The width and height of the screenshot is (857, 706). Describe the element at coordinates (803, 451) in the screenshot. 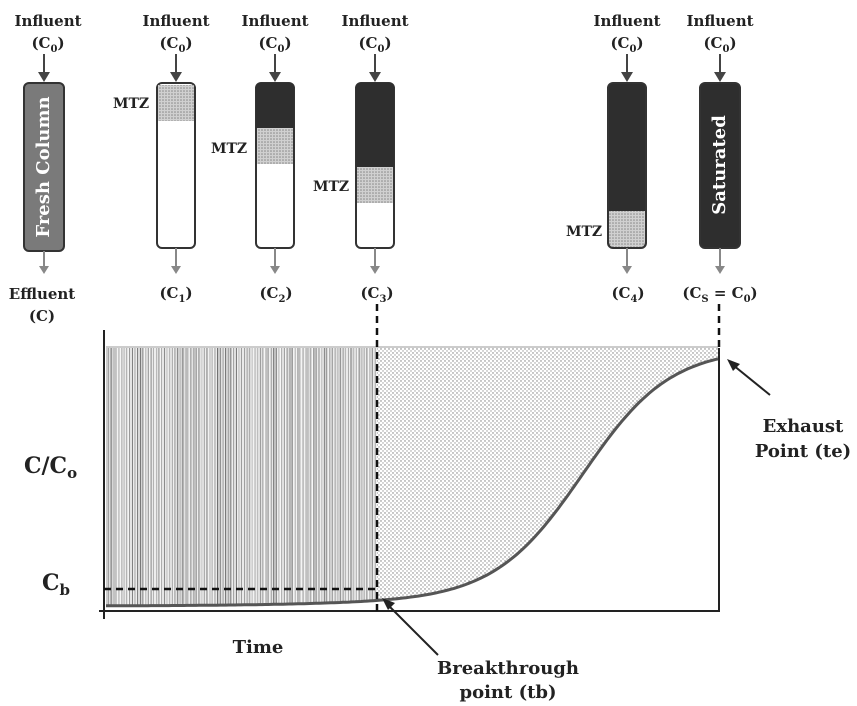

I see `exhaust-label-2: Point (te)` at that location.